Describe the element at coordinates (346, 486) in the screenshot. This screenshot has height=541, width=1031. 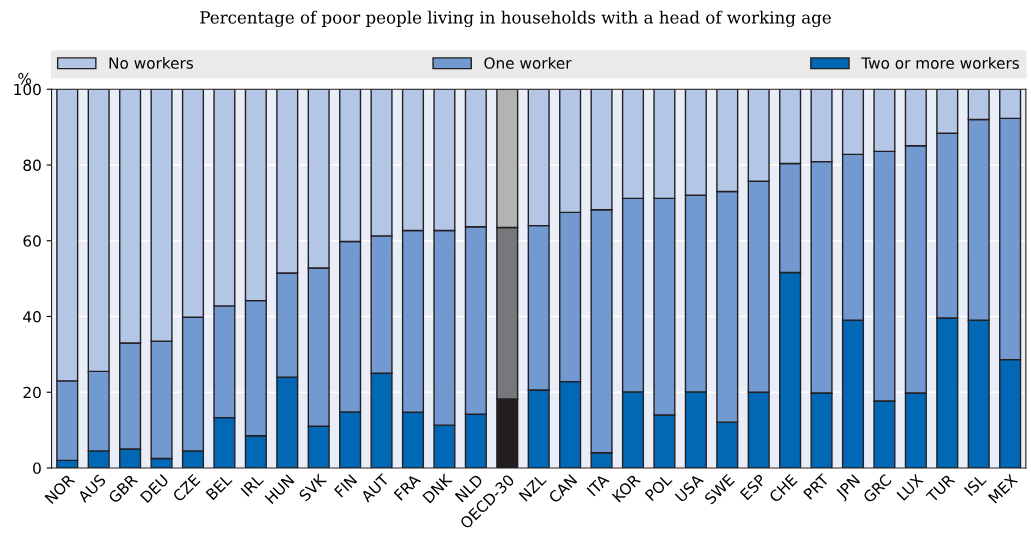
I see `x-tick-label: FIN` at that location.